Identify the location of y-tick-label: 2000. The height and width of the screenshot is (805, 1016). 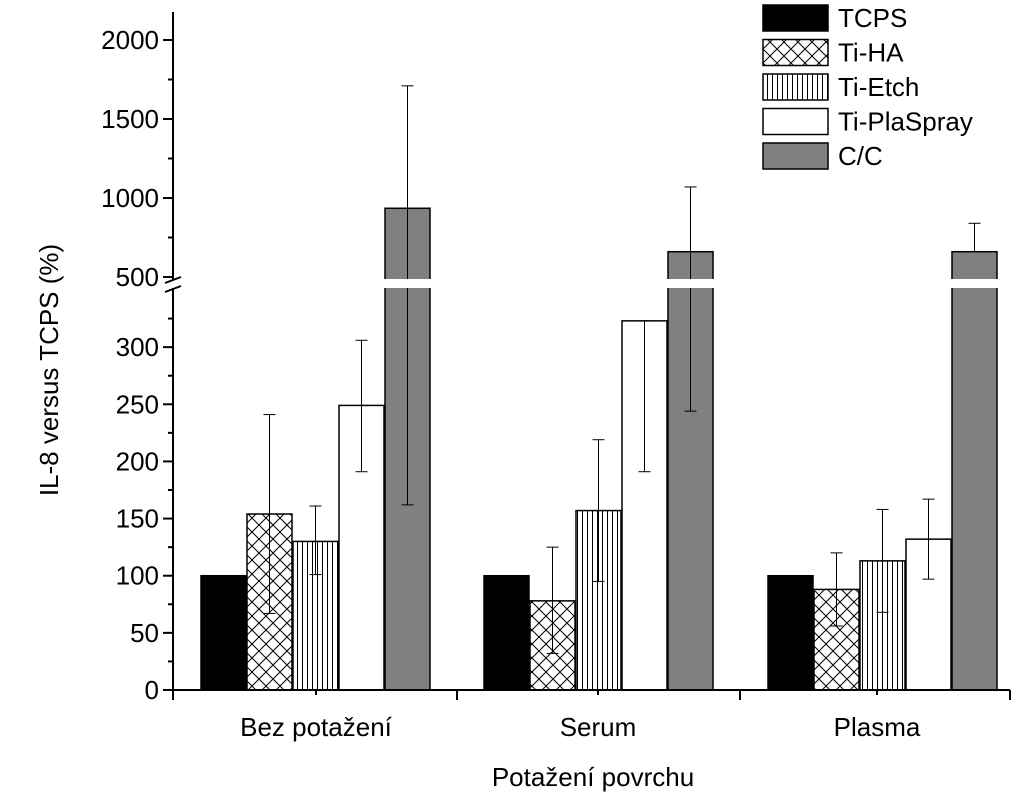
(130, 40).